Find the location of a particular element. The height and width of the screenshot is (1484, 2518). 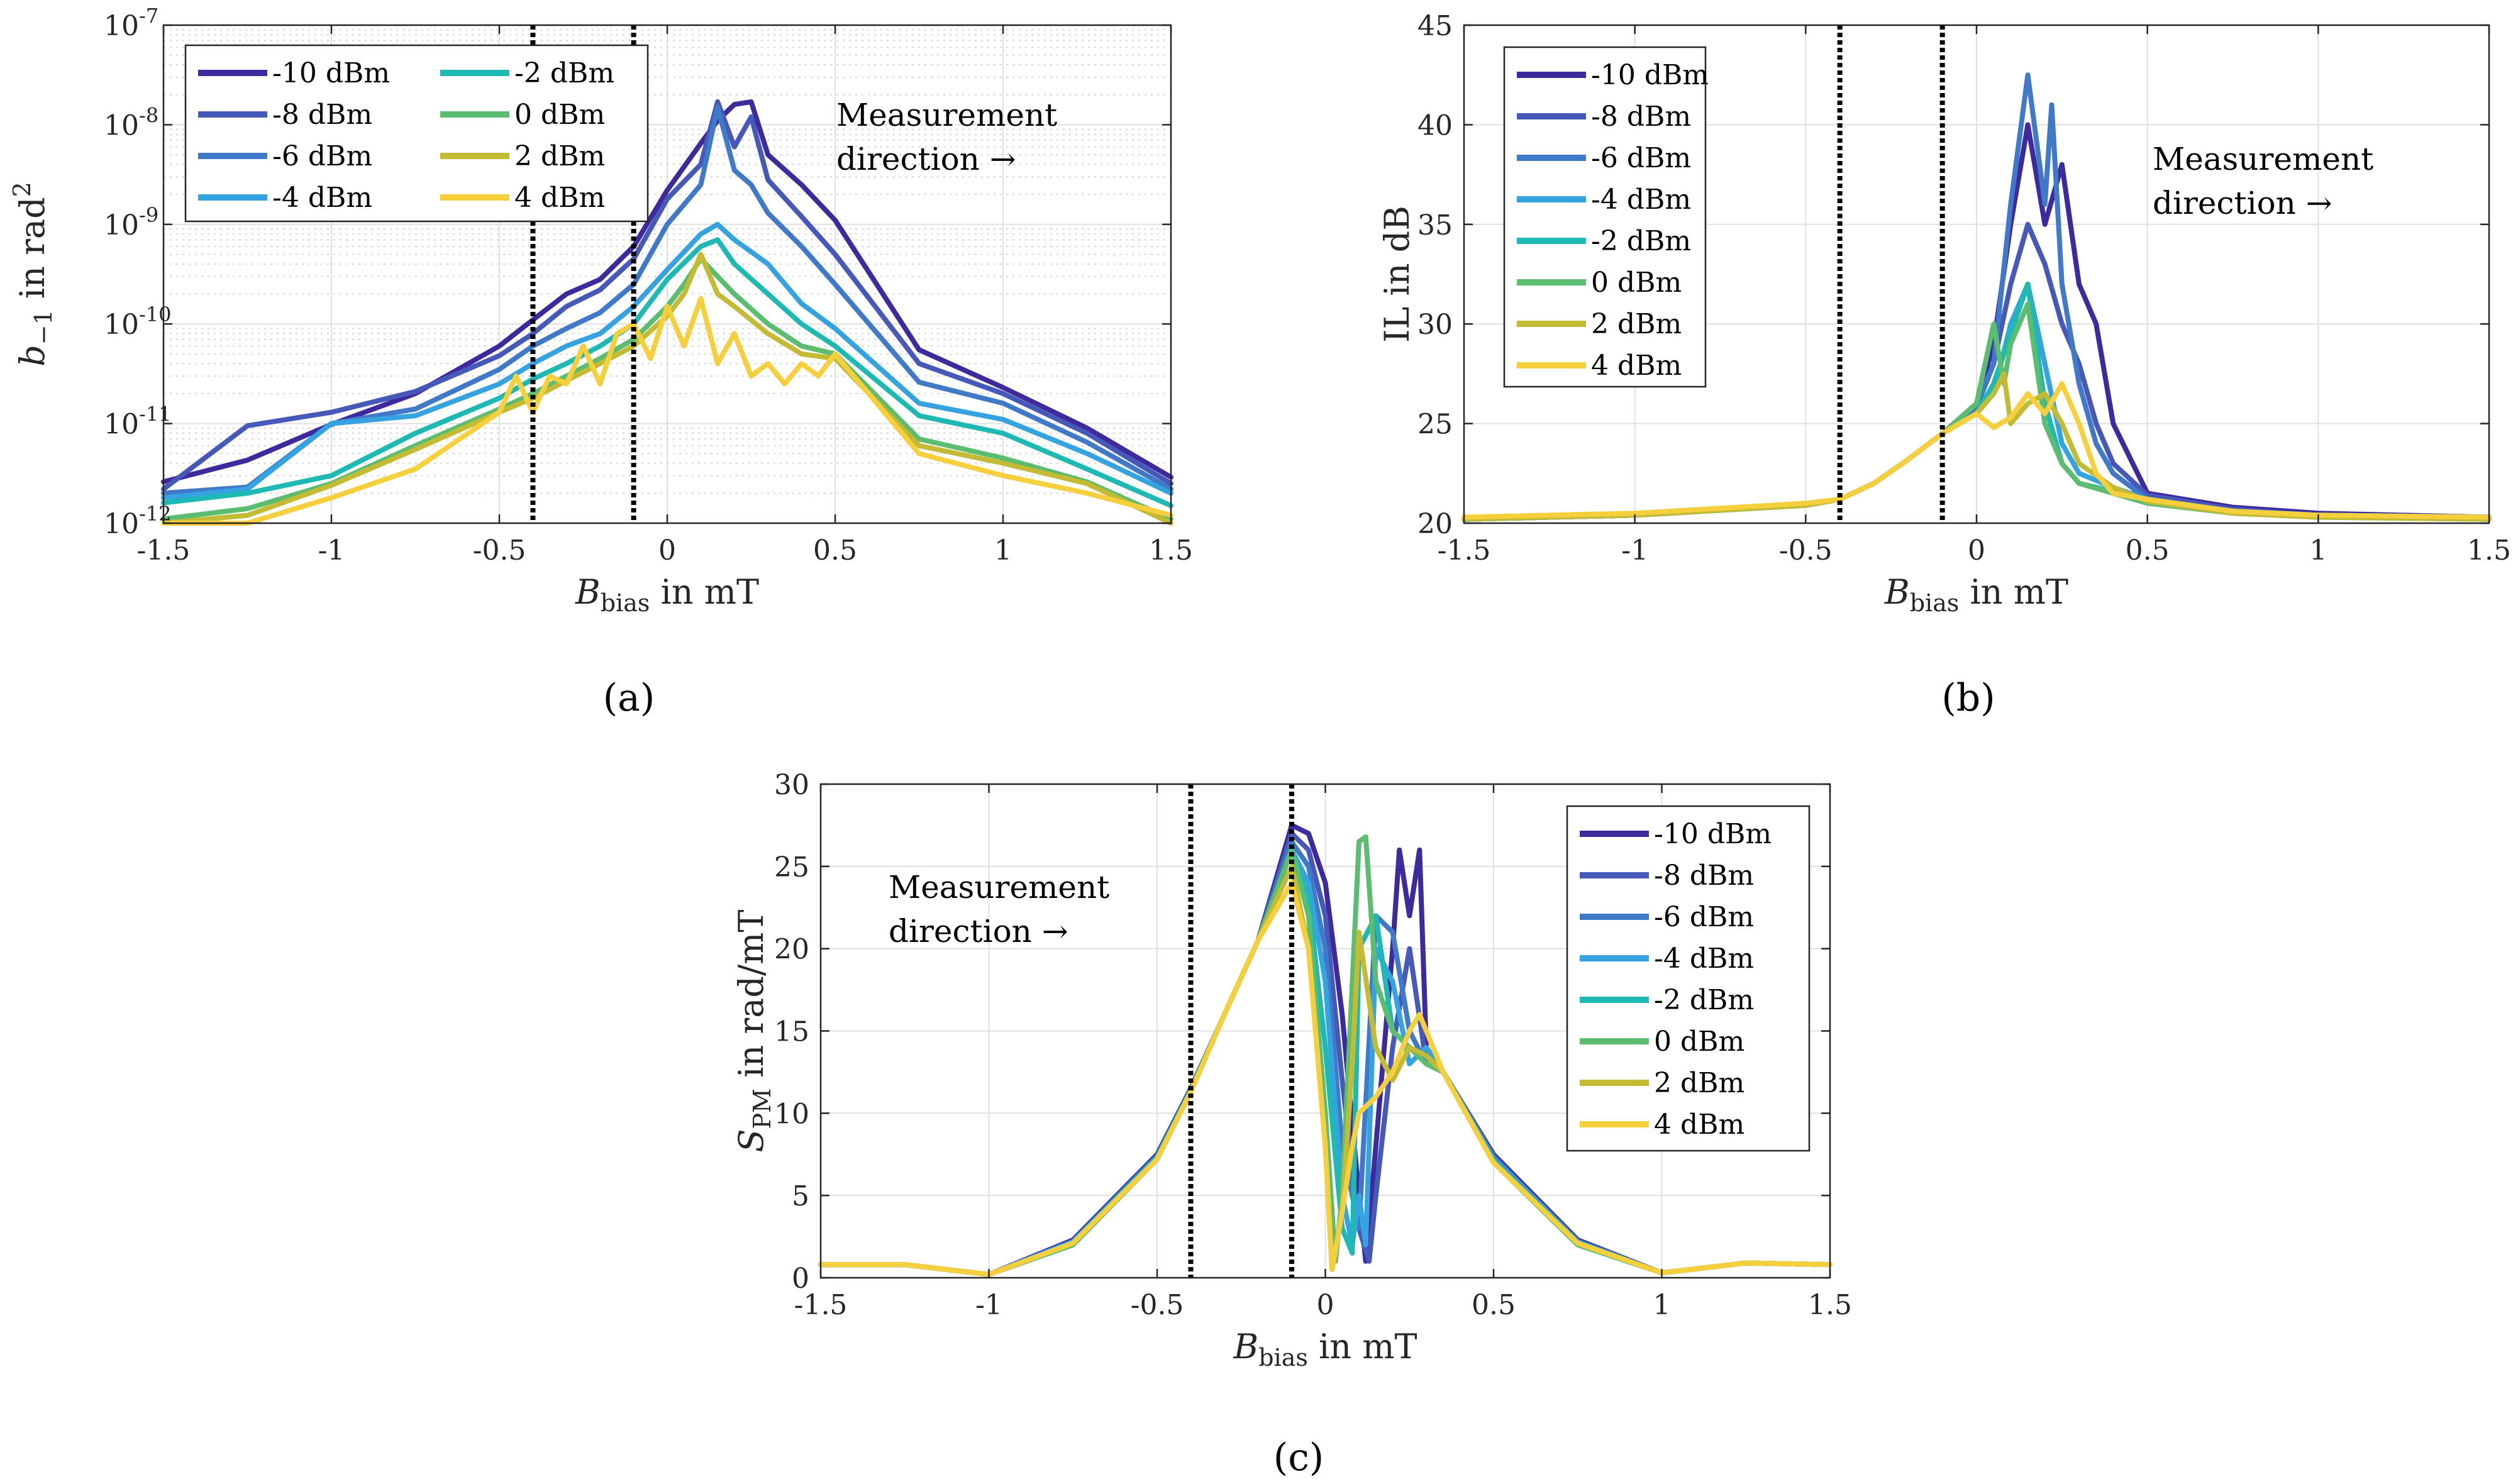

panel-label: (c) is located at coordinates (1298, 1458).